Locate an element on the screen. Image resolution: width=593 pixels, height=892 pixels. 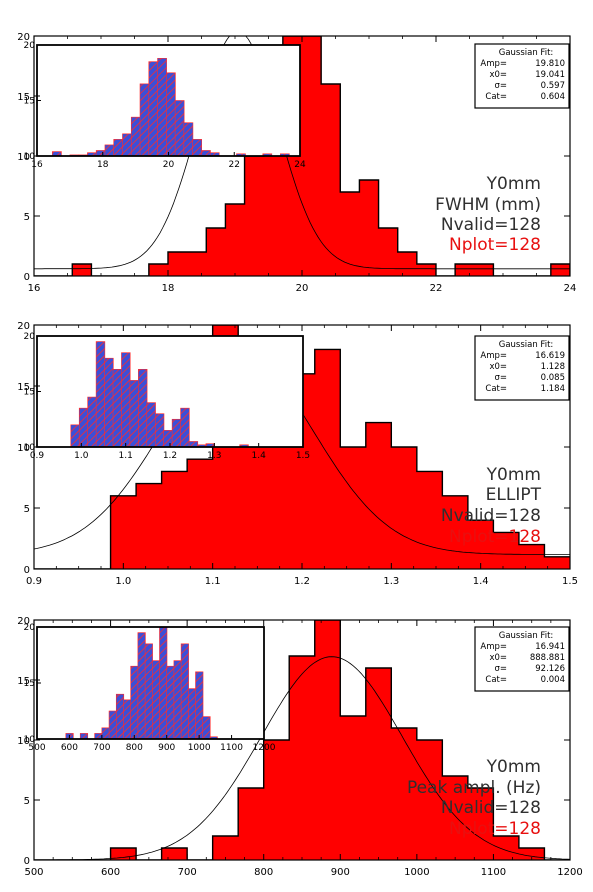
fit-title-ellipt: Gaussian Fit: is located at coordinates (526, 345).